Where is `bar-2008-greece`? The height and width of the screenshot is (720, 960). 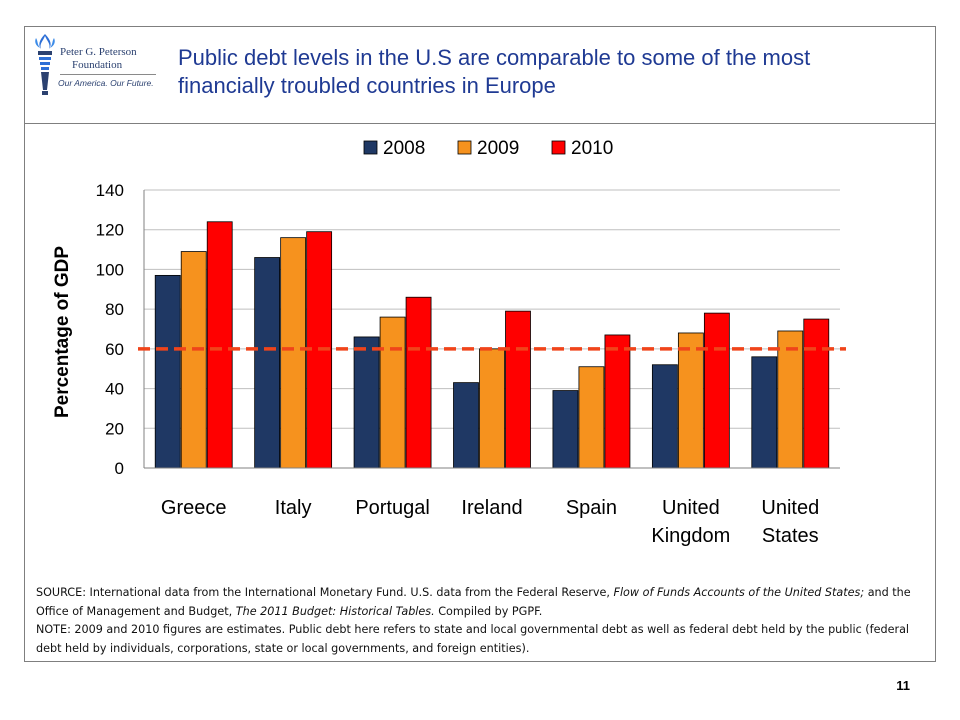
bar-2008-greece is located at coordinates (167, 371).